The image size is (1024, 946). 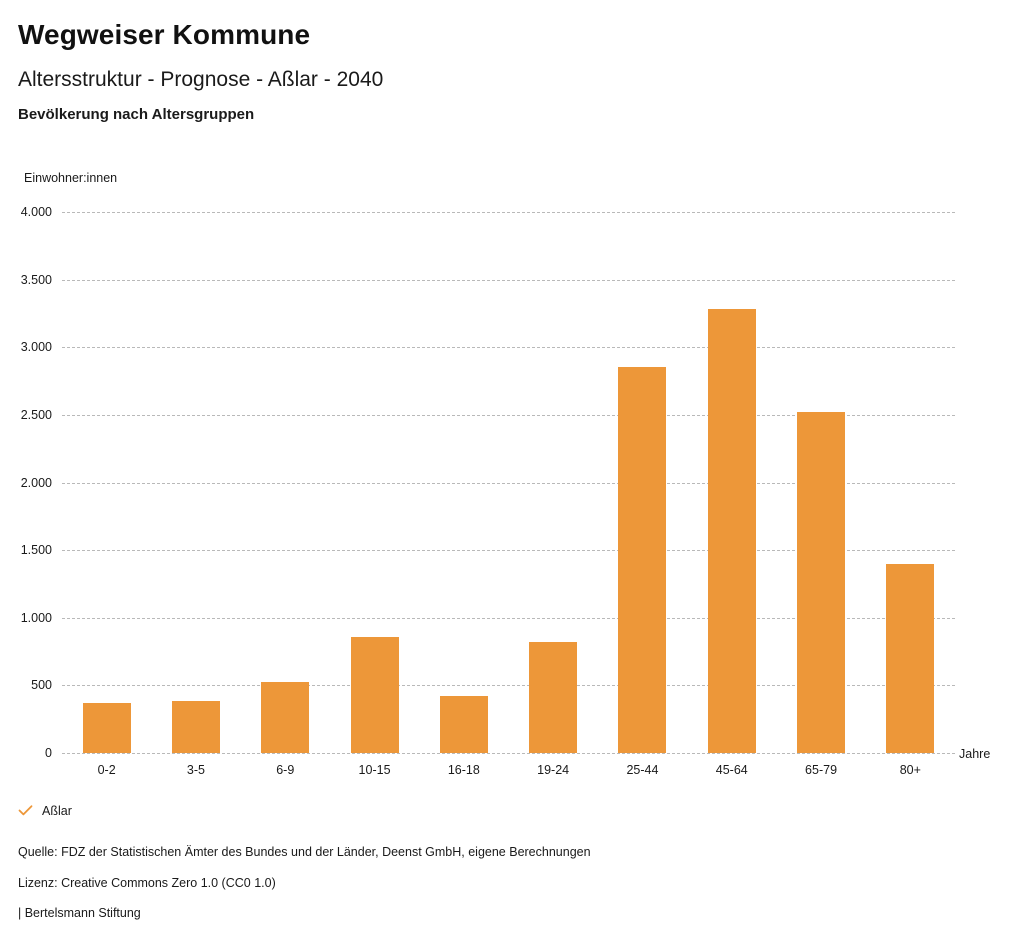 I want to click on x-axis-tick-label: 25-44, so click(x=642, y=770).